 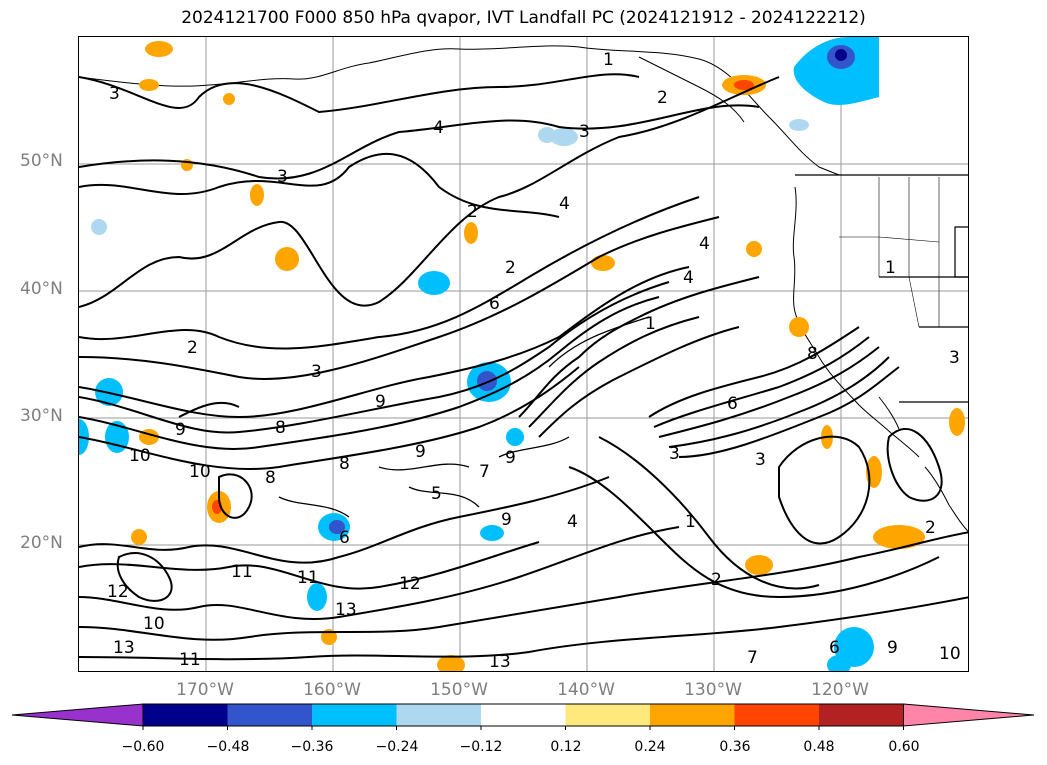 I want to click on lat-label: 40°N, so click(x=41, y=289).